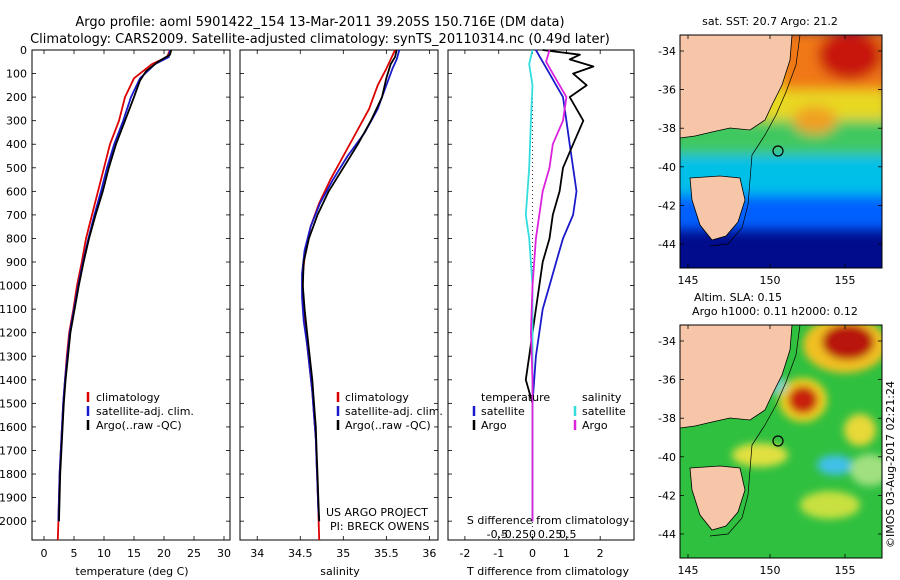 This screenshot has width=900, height=580. What do you see at coordinates (549, 285) in the screenshot?
I see `series-extra-line` at bounding box center [549, 285].